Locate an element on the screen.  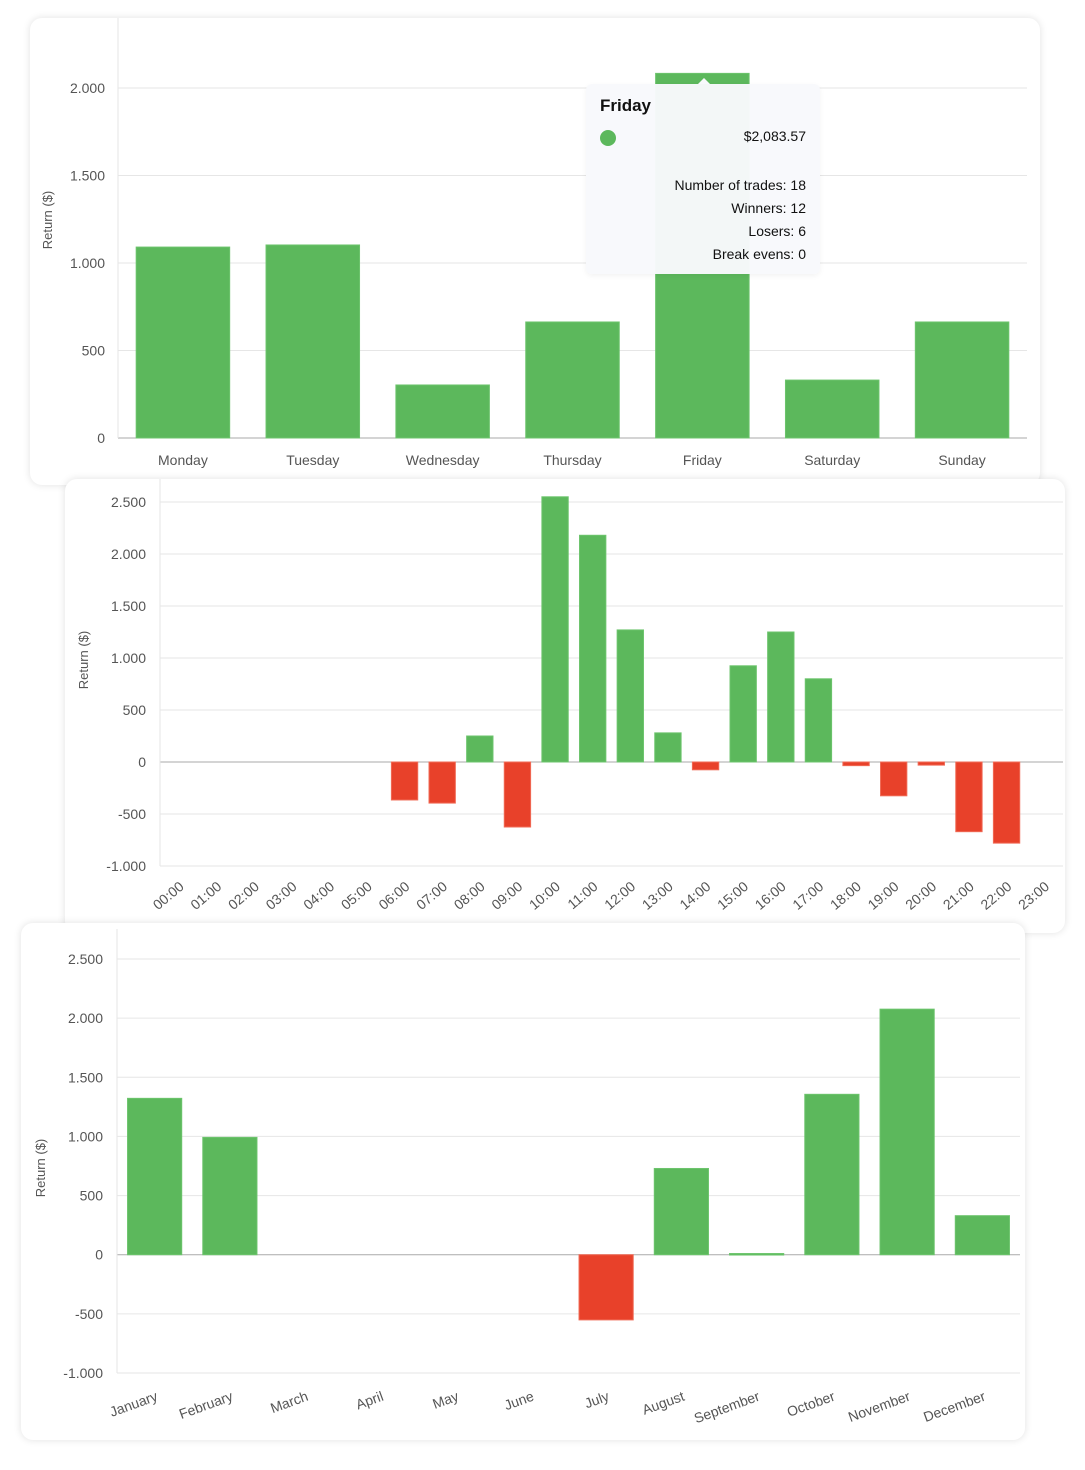
bar-january is located at coordinates (155, 1176).